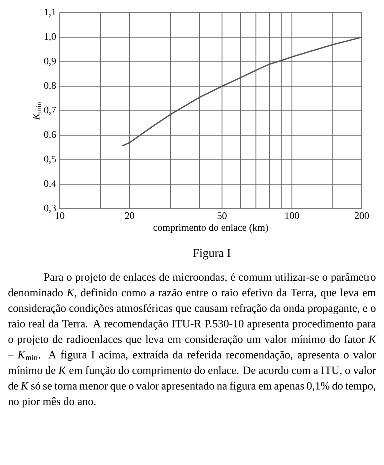  Describe the element at coordinates (50, 86) in the screenshot. I see `y-tick-label: 0,8` at that location.